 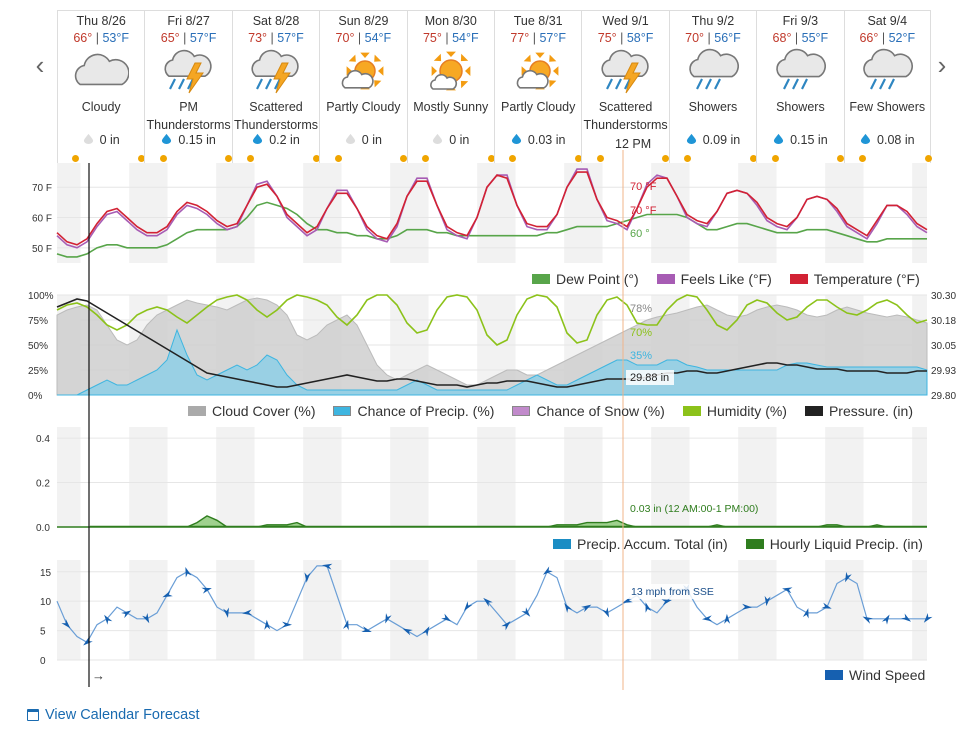 I want to click on condition-text: Showers, so click(x=800, y=107).